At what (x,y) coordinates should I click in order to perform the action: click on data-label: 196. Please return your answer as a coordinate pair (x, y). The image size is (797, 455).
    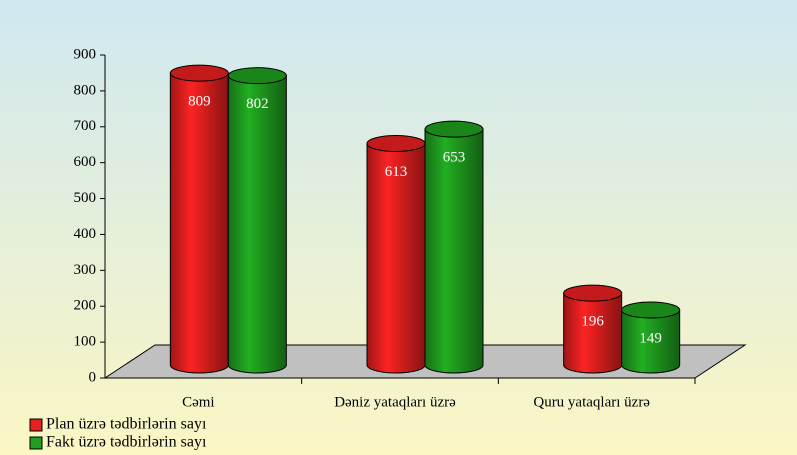
    Looking at the image, I should click on (592, 322).